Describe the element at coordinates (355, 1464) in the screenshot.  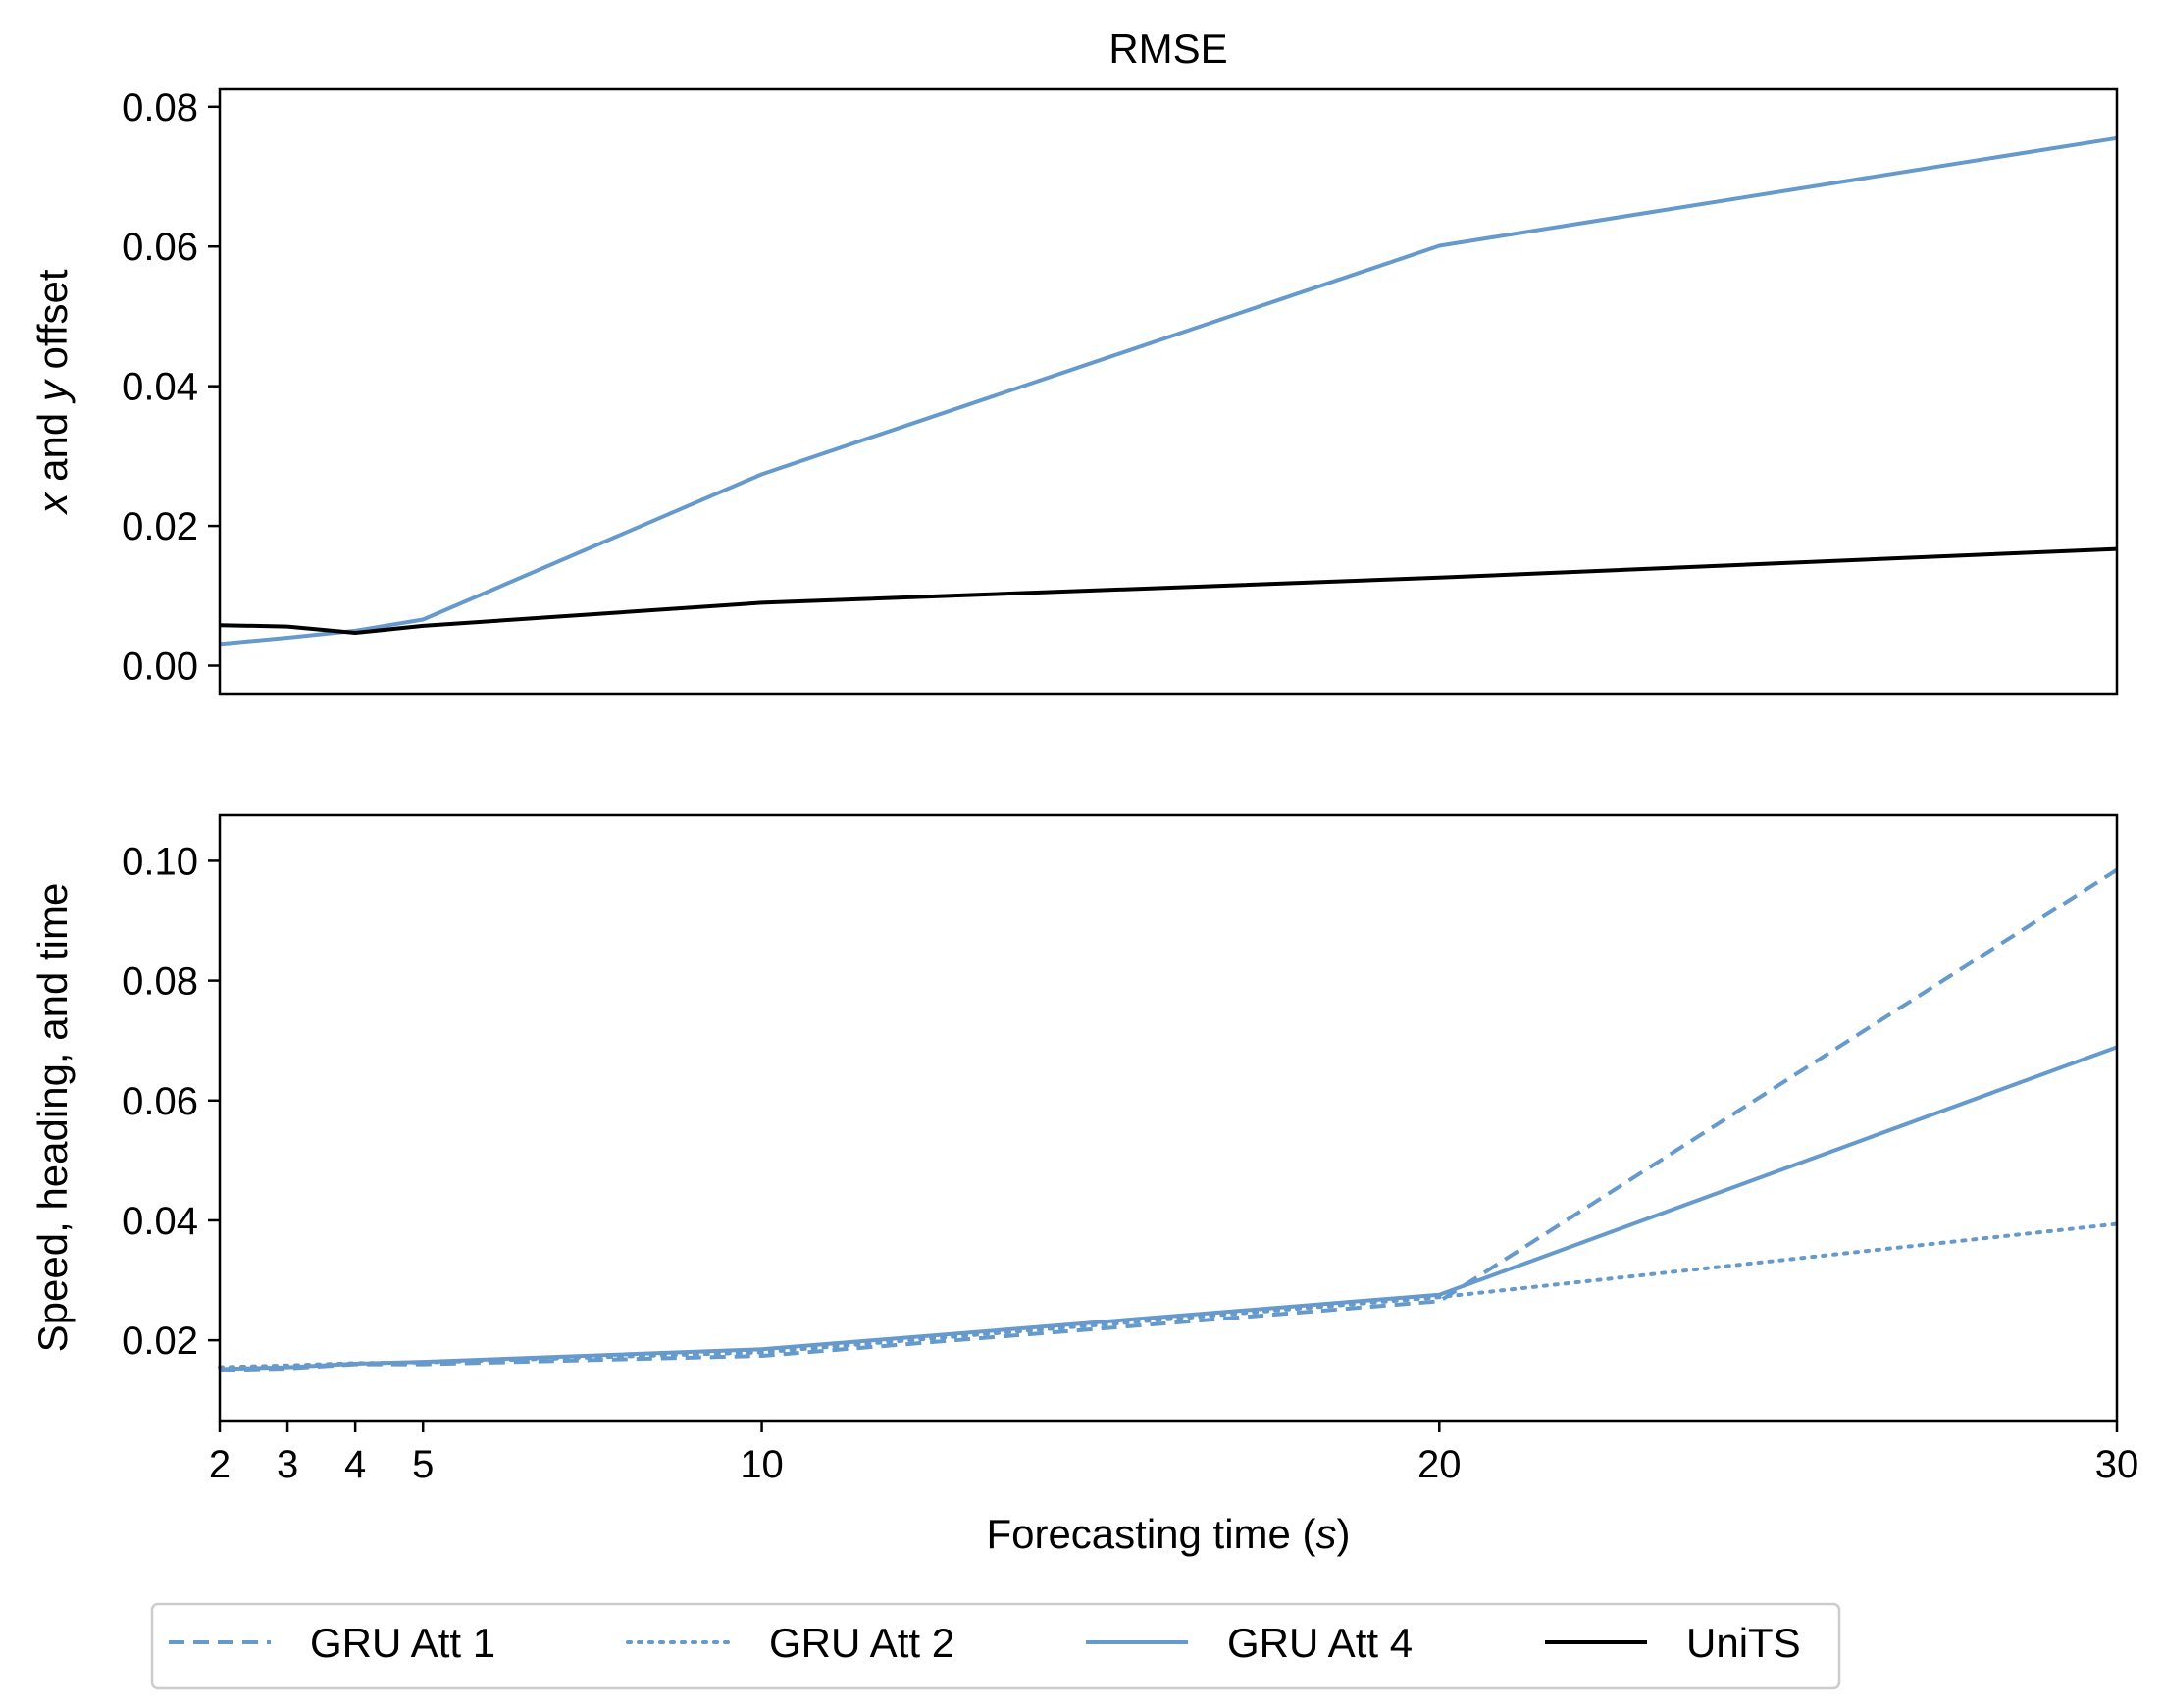
I see `x-tick-label: 4` at that location.